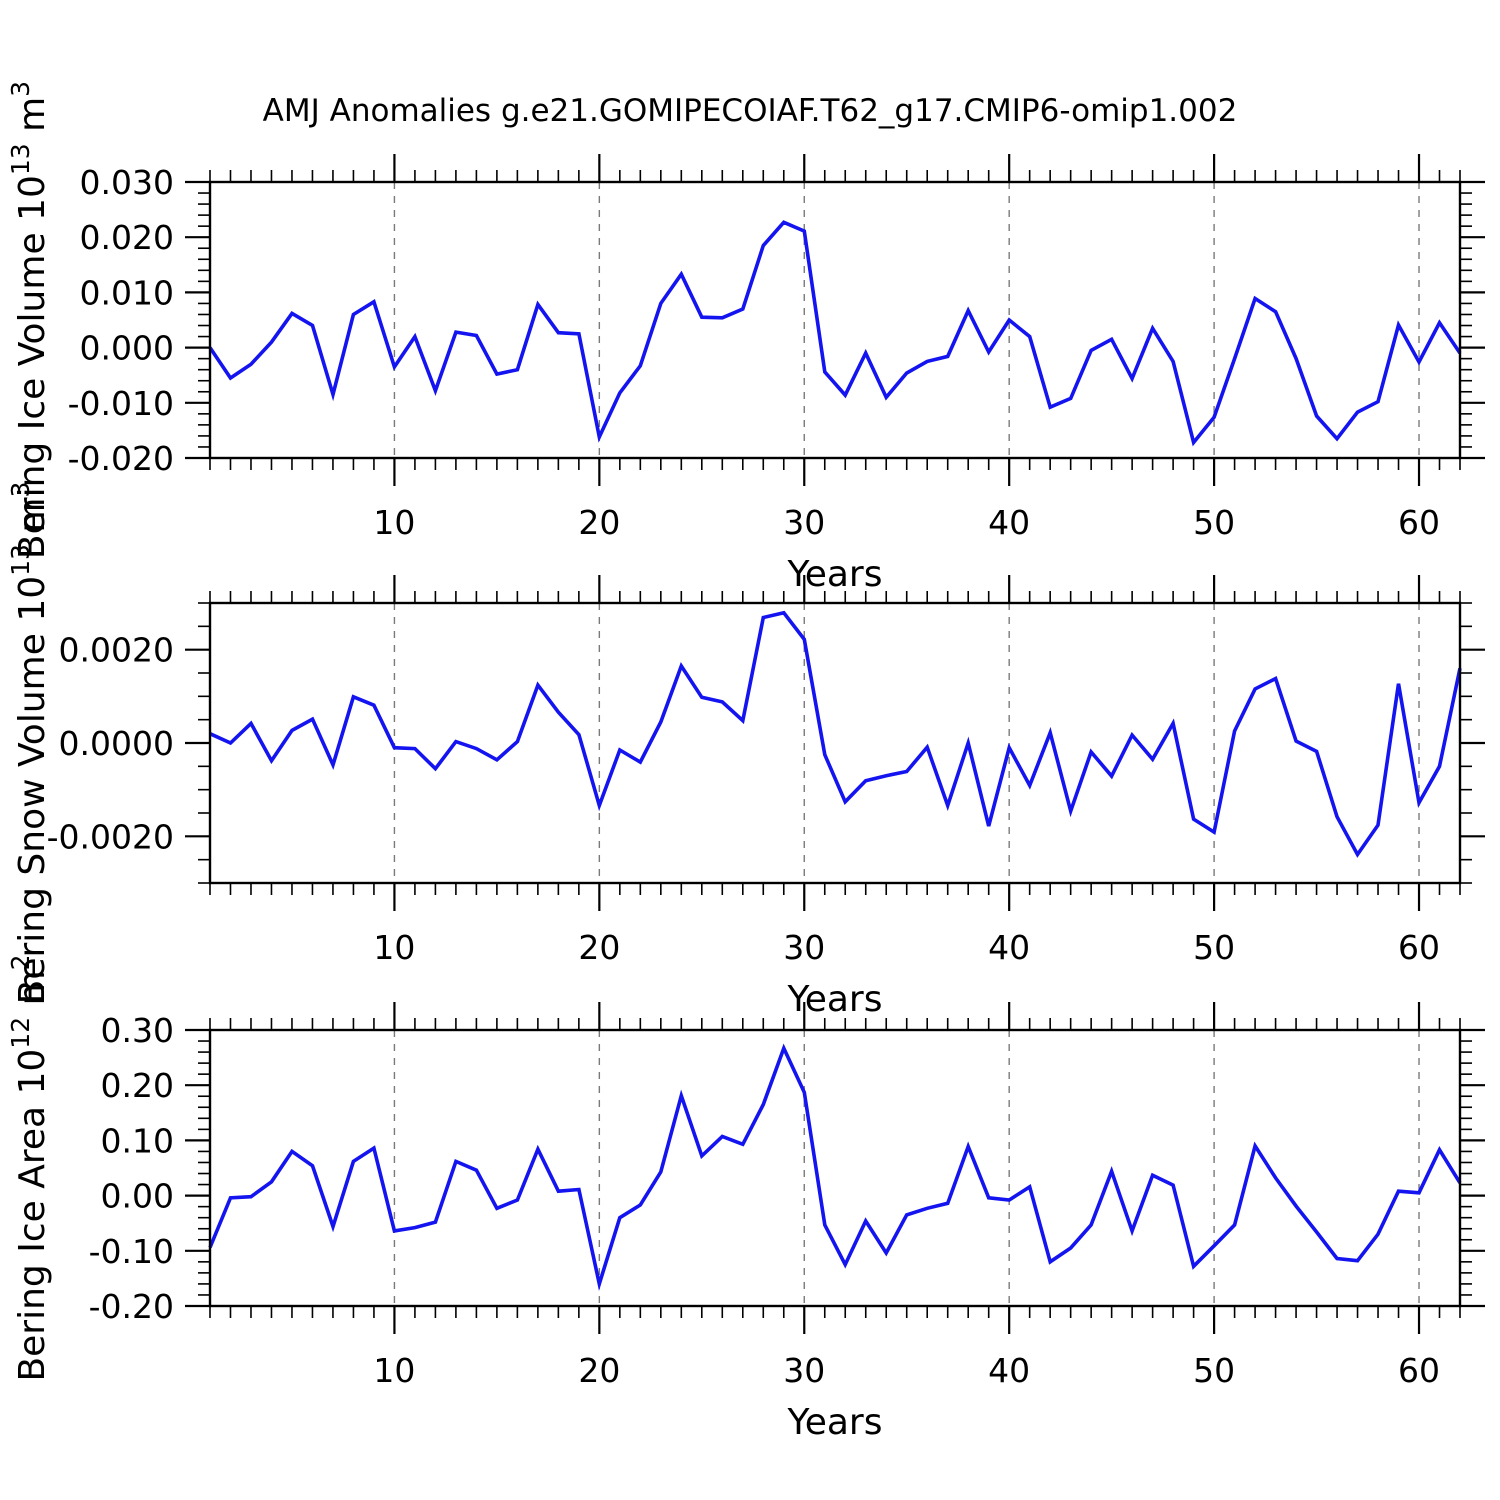  I want to click on panel-snow-volume-data-line, so click(835, 734).